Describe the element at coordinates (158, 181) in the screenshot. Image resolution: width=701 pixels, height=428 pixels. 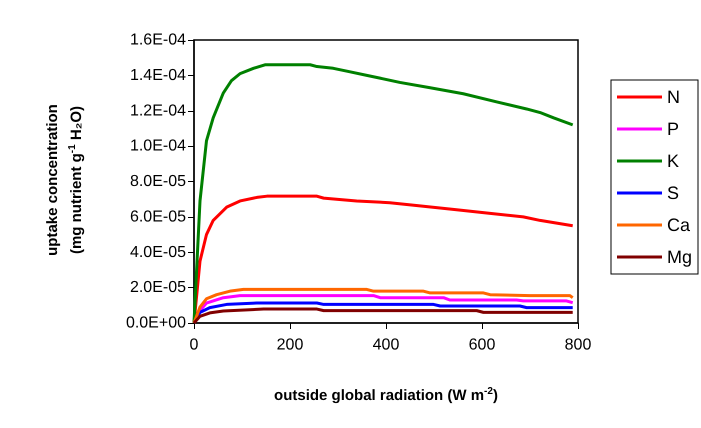
I see `y-tick-label: 8.0E-05` at that location.